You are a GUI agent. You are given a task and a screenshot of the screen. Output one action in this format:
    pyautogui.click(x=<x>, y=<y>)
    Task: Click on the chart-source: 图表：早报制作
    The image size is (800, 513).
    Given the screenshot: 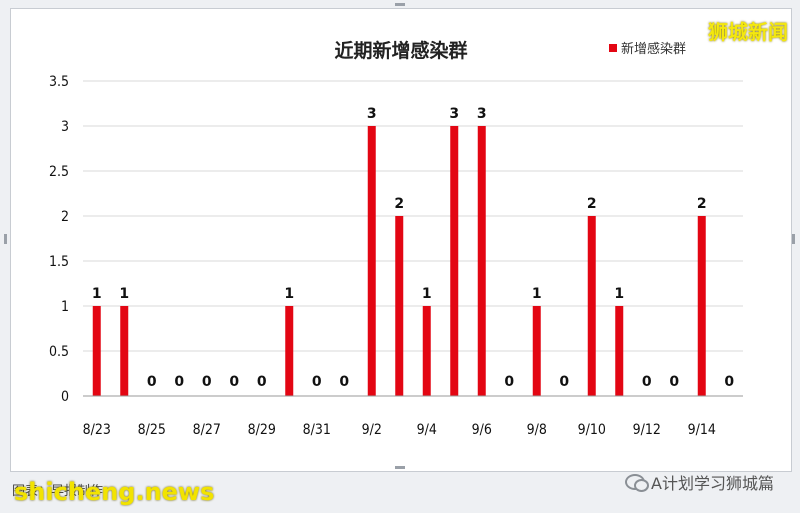 What is the action you would take?
    pyautogui.click(x=58, y=491)
    